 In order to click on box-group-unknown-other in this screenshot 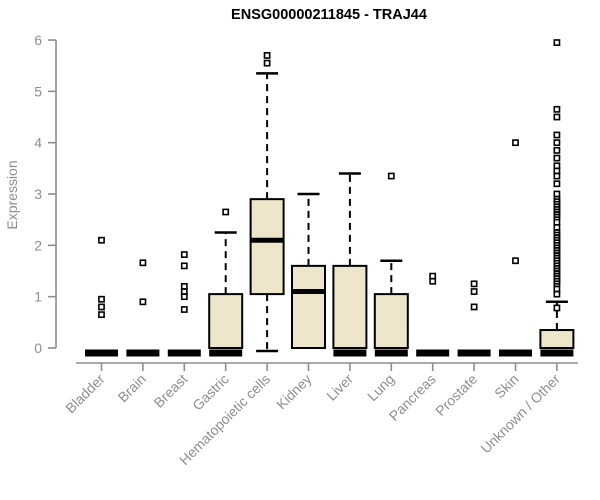, I will do `click(557, 198)`.